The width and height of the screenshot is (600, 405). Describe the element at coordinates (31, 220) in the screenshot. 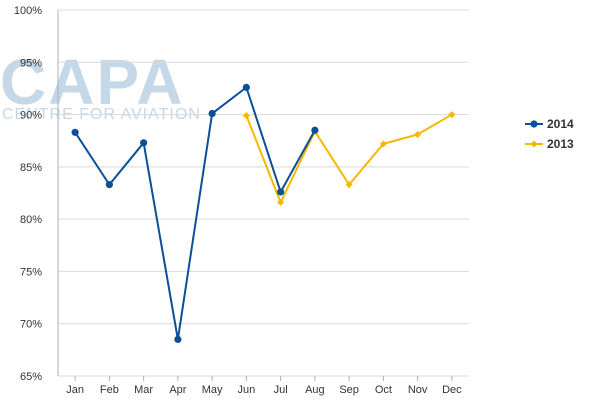

I see `y-tick-label: 80%` at that location.